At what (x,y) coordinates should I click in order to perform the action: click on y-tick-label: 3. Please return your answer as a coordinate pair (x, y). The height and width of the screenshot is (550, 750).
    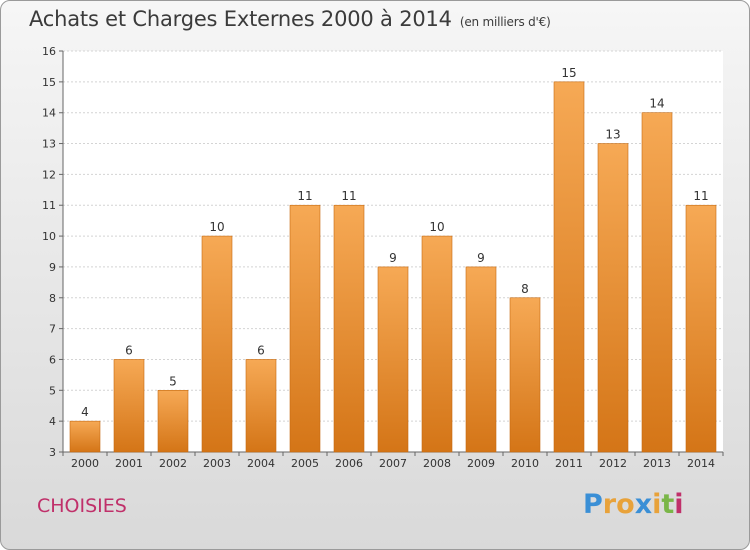
    Looking at the image, I should click on (52, 452).